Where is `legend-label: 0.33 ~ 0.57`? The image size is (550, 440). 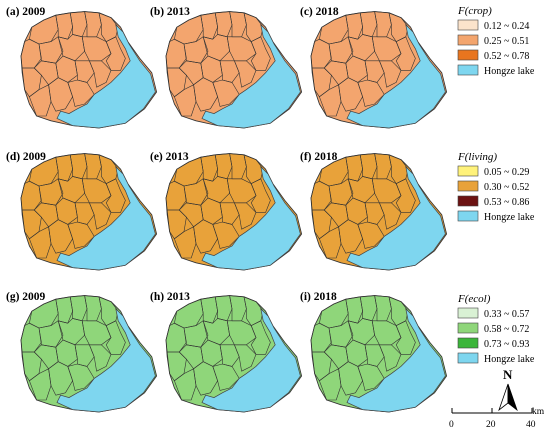 legend-label: 0.33 ~ 0.57 is located at coordinates (506, 314).